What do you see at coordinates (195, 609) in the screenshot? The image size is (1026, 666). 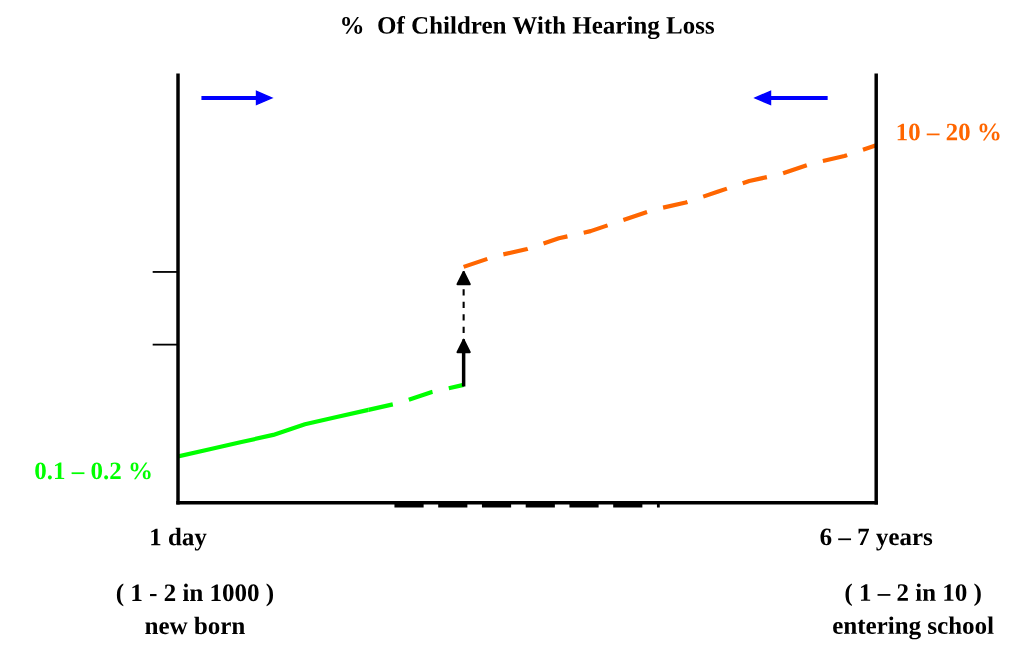 I see `text: ( 1 - 2 in 1000 ) new born` at bounding box center [195, 609].